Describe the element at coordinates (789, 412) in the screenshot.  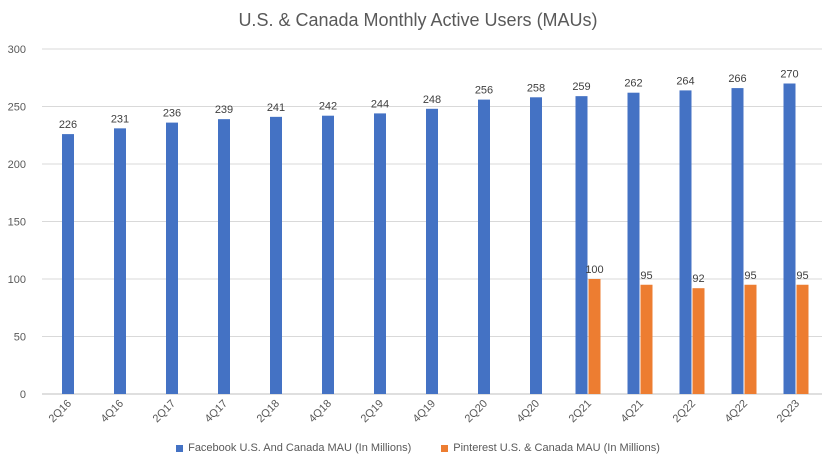
I see `x-tick-label: 2Q23` at that location.